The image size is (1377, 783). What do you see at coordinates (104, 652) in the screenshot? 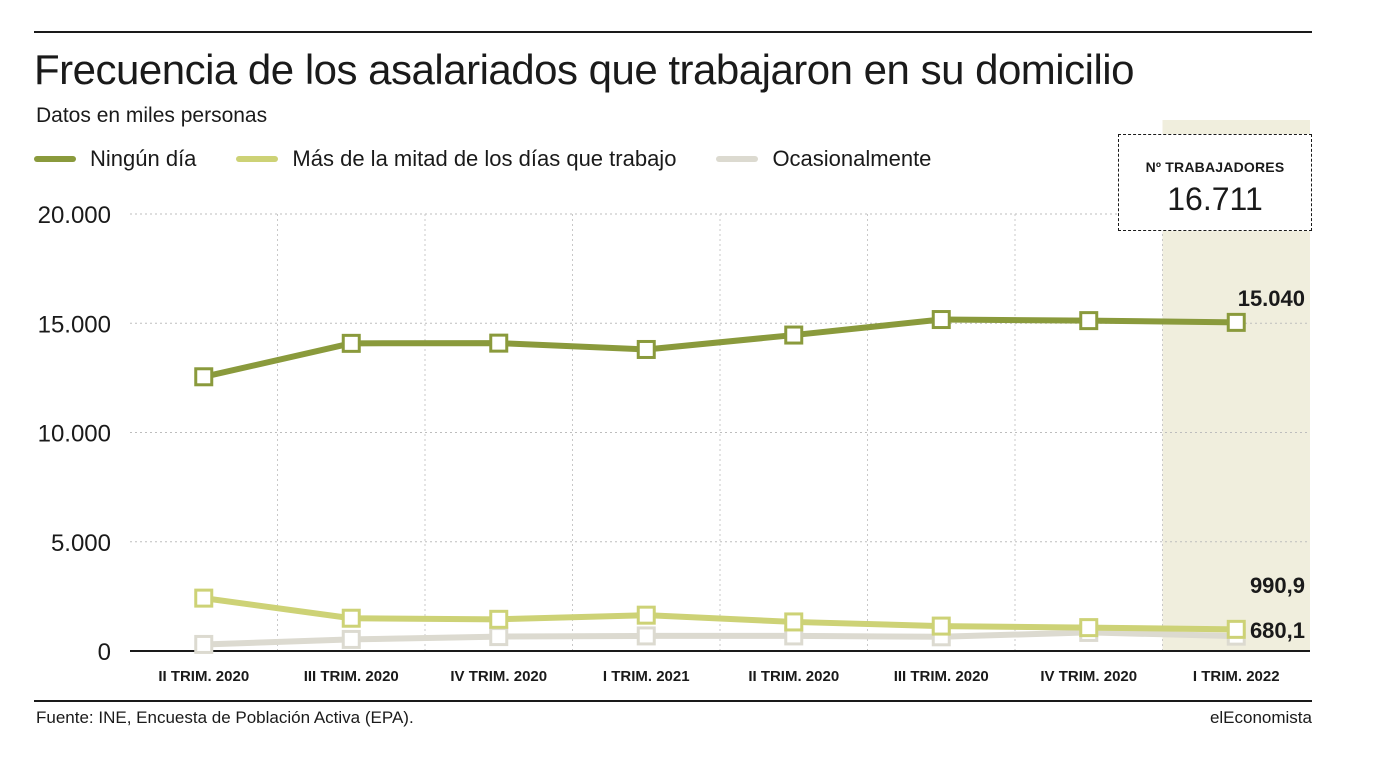
I see `y-tick-label: 0` at bounding box center [104, 652].